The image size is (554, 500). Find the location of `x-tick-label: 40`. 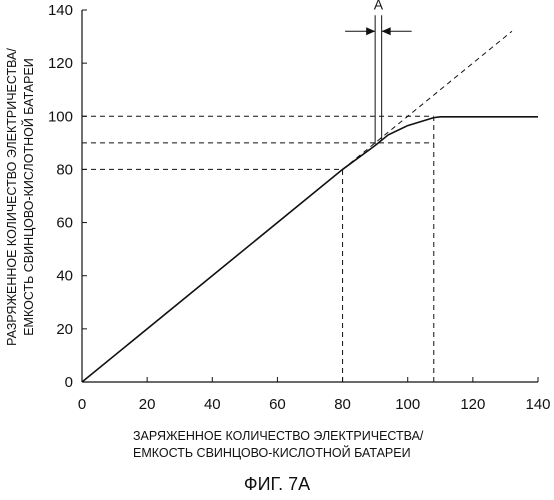

x-tick-label: 40 is located at coordinates (212, 404).